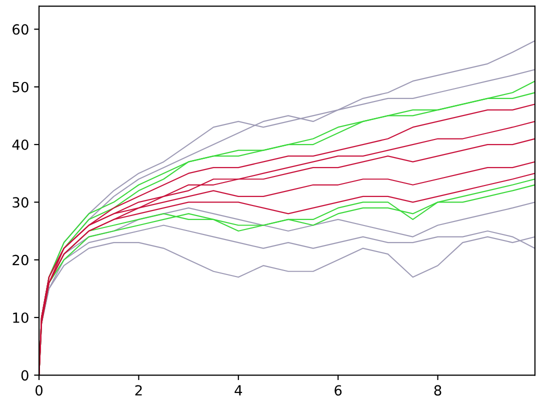  What do you see at coordinates (20, 260) in the screenshot?
I see `y-tick-label: 20` at bounding box center [20, 260].